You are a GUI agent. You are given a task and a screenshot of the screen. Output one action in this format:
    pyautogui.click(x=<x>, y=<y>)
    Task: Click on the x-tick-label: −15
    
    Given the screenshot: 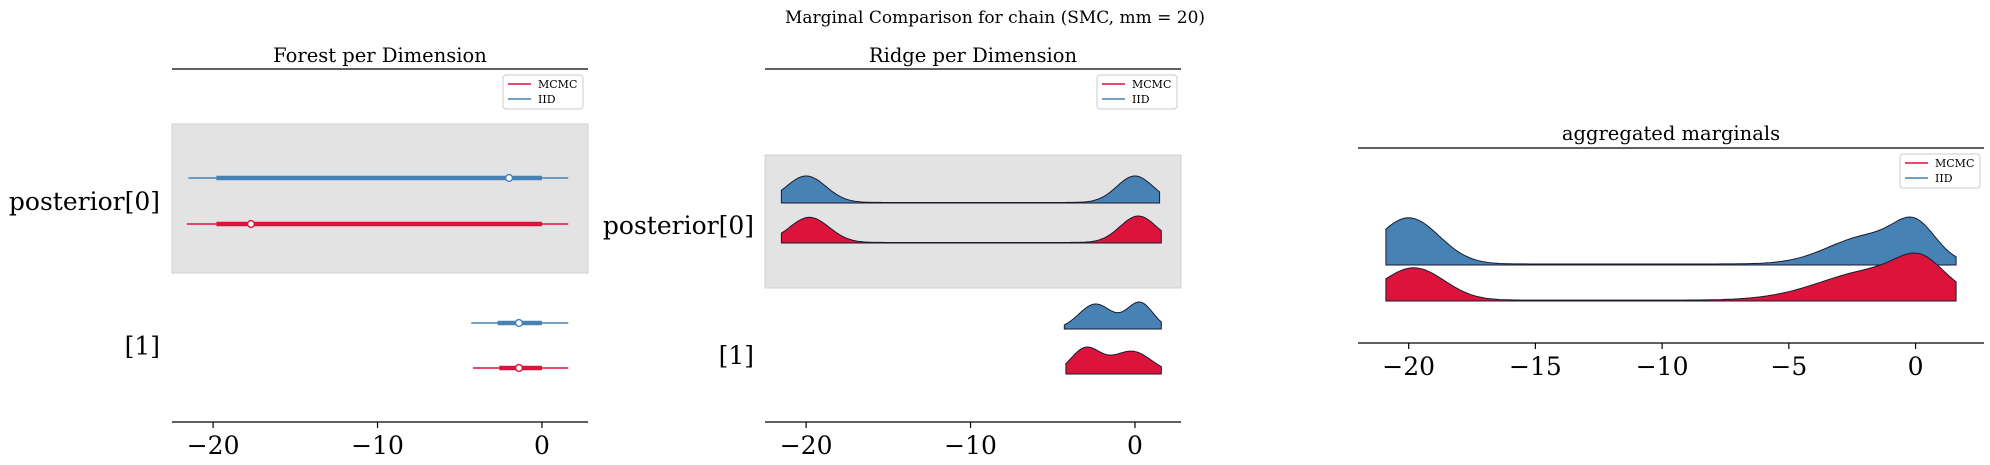 What is the action you would take?
    pyautogui.click(x=1535, y=366)
    